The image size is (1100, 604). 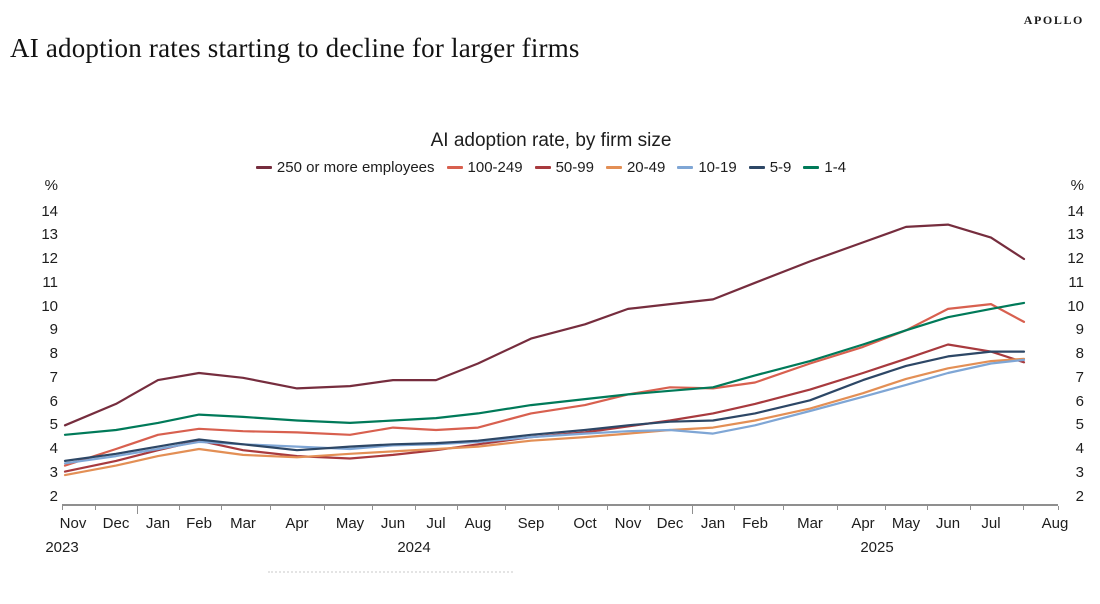 I want to click on y-tick-label-left: 12, so click(x=49, y=258).